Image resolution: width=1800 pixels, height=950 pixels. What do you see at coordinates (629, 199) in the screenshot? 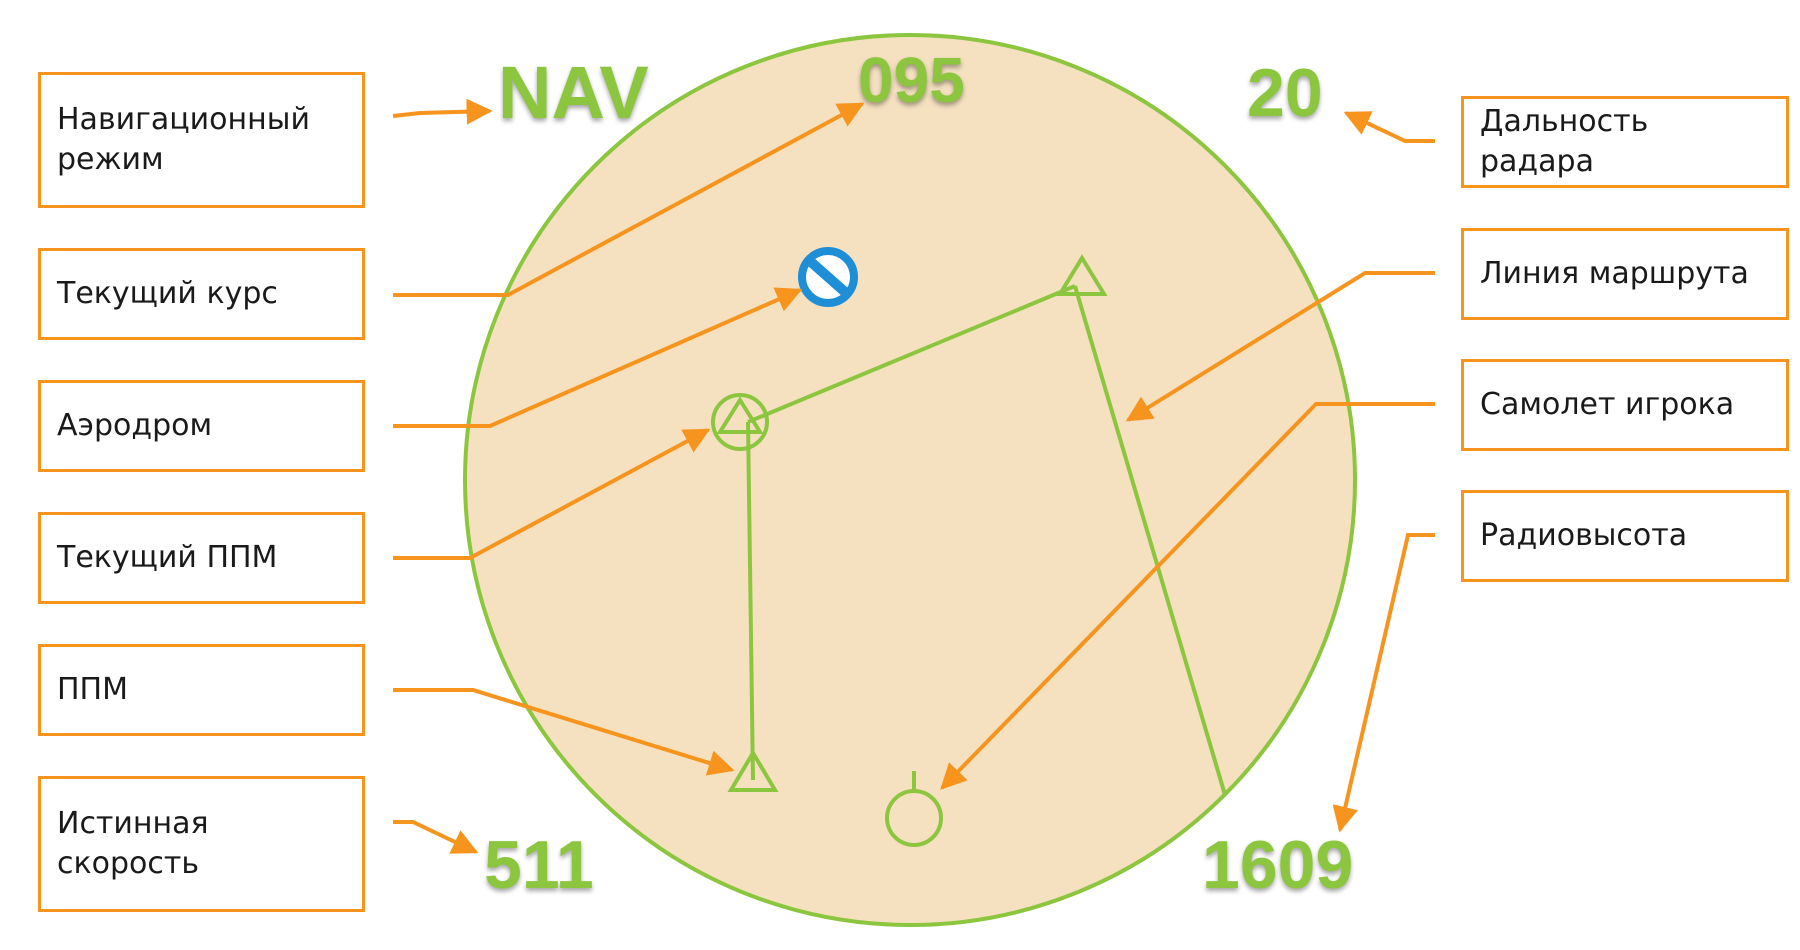
I see `leader-current-heading` at bounding box center [629, 199].